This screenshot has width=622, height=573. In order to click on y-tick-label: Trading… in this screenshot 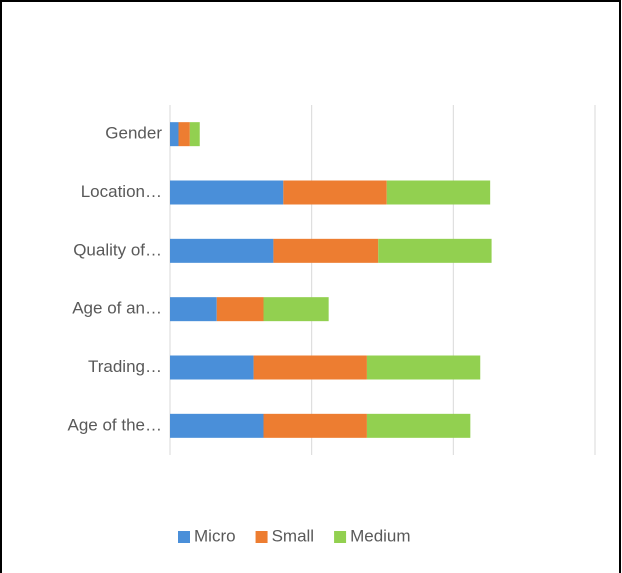, I will do `click(125, 366)`.